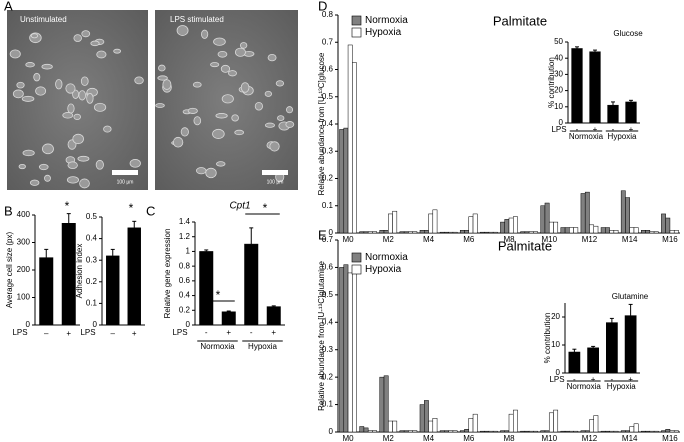  I want to click on x-axis-label: LPS, so click(556, 379).